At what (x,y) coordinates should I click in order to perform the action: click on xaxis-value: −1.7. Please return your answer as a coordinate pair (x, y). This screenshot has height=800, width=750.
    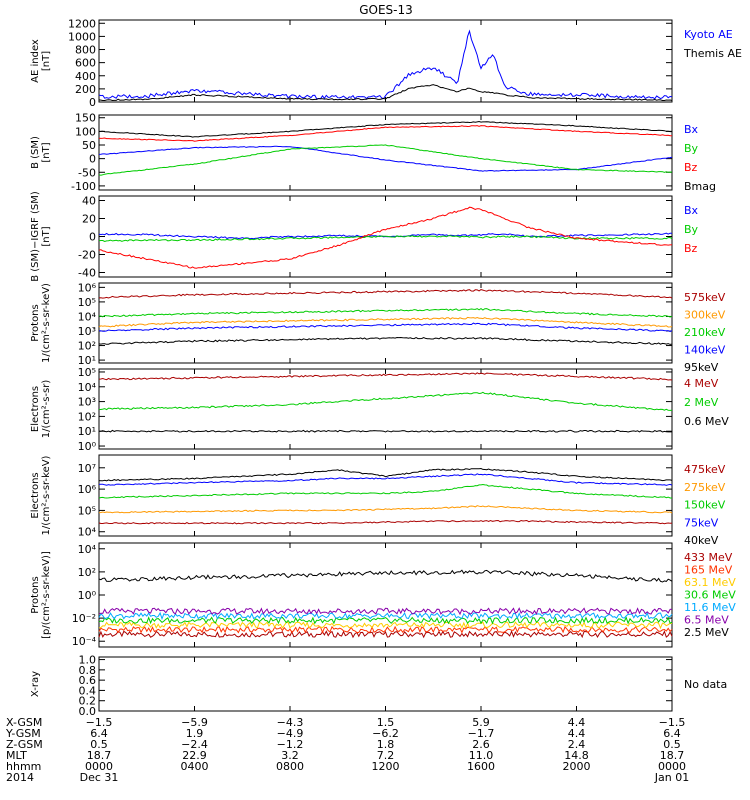
    Looking at the image, I should click on (481, 733).